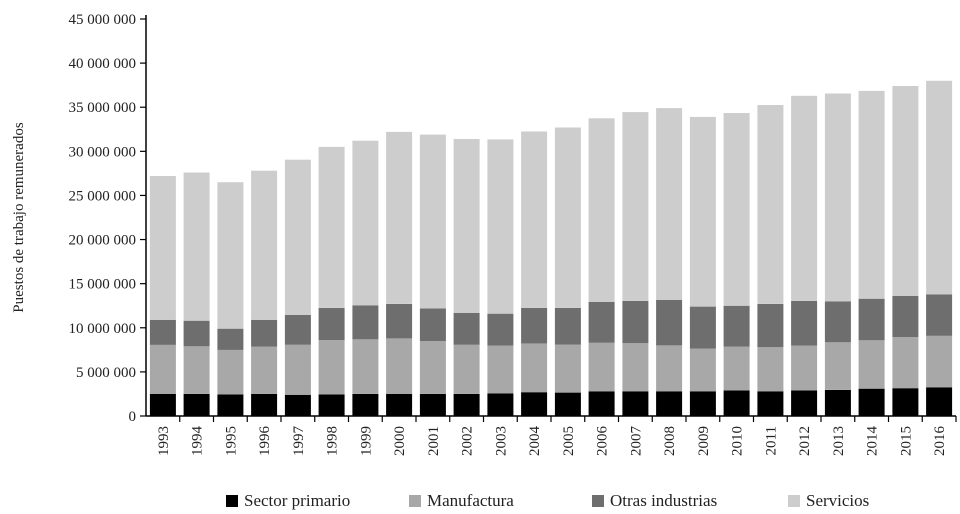  I want to click on x-tick-label: 1996, so click(265, 441).